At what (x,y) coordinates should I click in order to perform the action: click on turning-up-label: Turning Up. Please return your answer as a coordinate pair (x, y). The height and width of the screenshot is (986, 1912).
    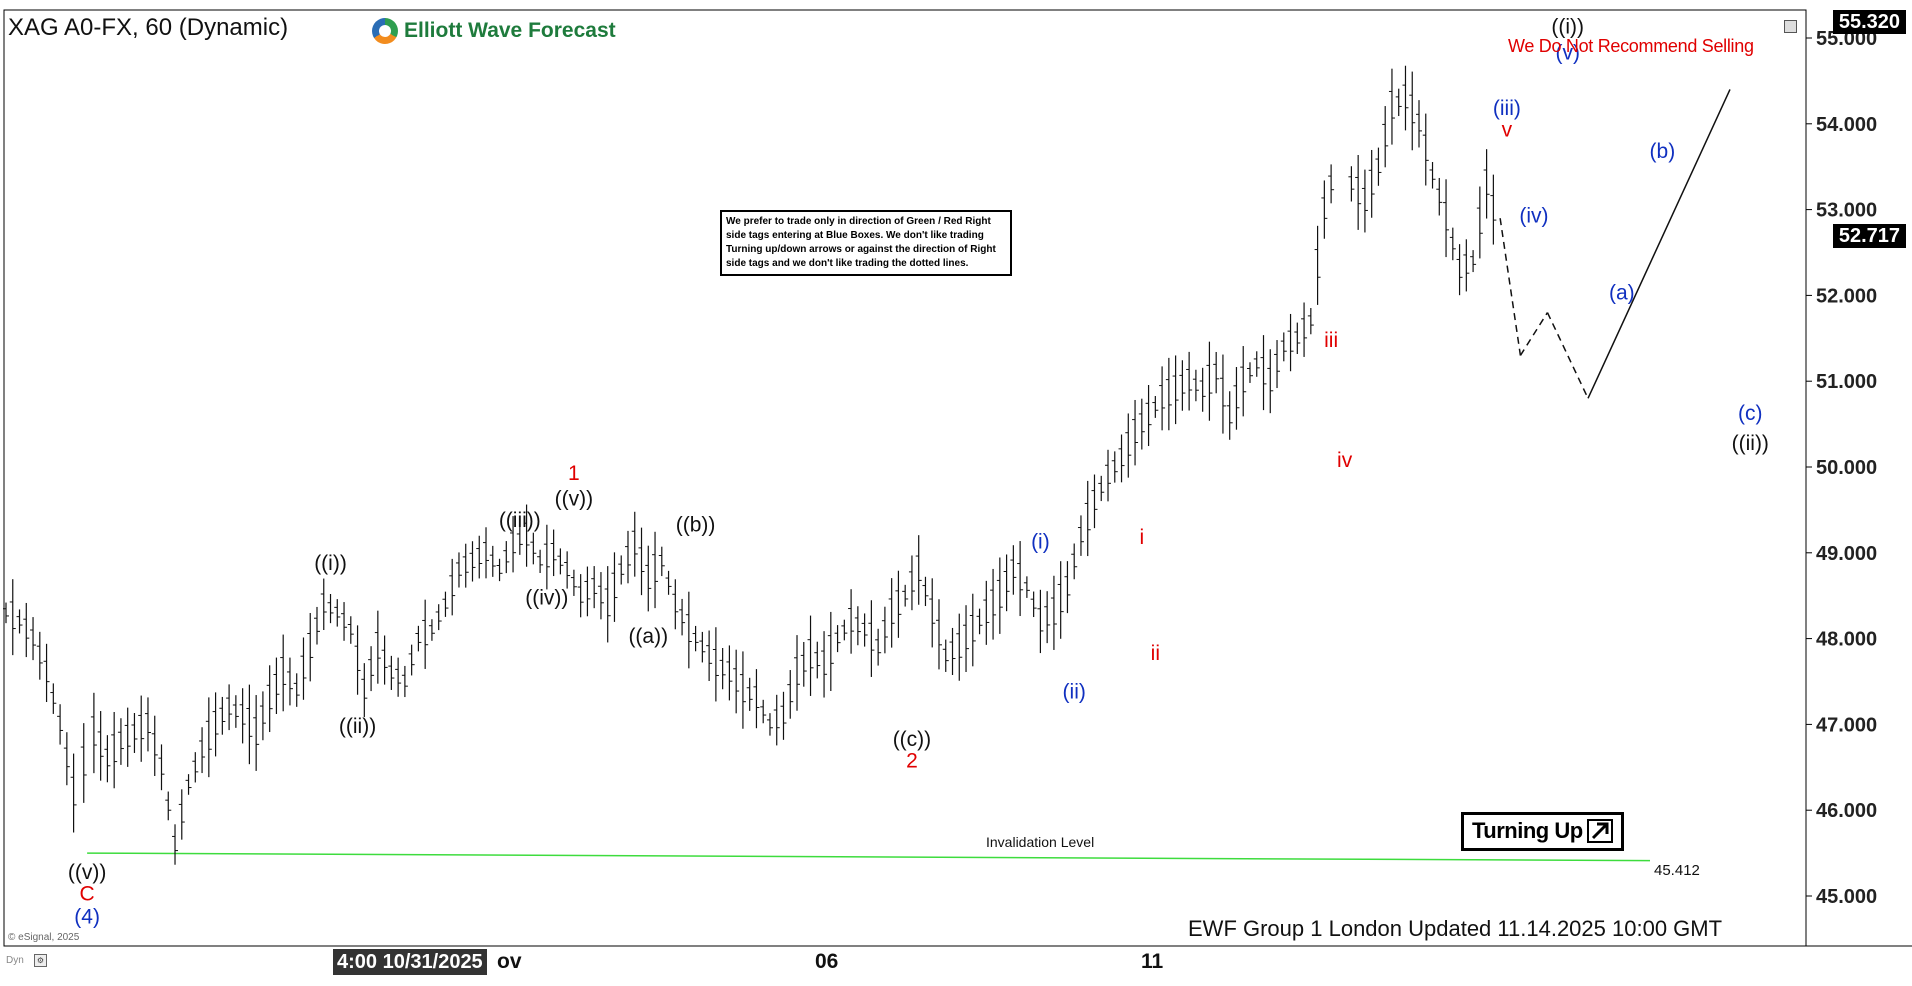
    Looking at the image, I should click on (1527, 830).